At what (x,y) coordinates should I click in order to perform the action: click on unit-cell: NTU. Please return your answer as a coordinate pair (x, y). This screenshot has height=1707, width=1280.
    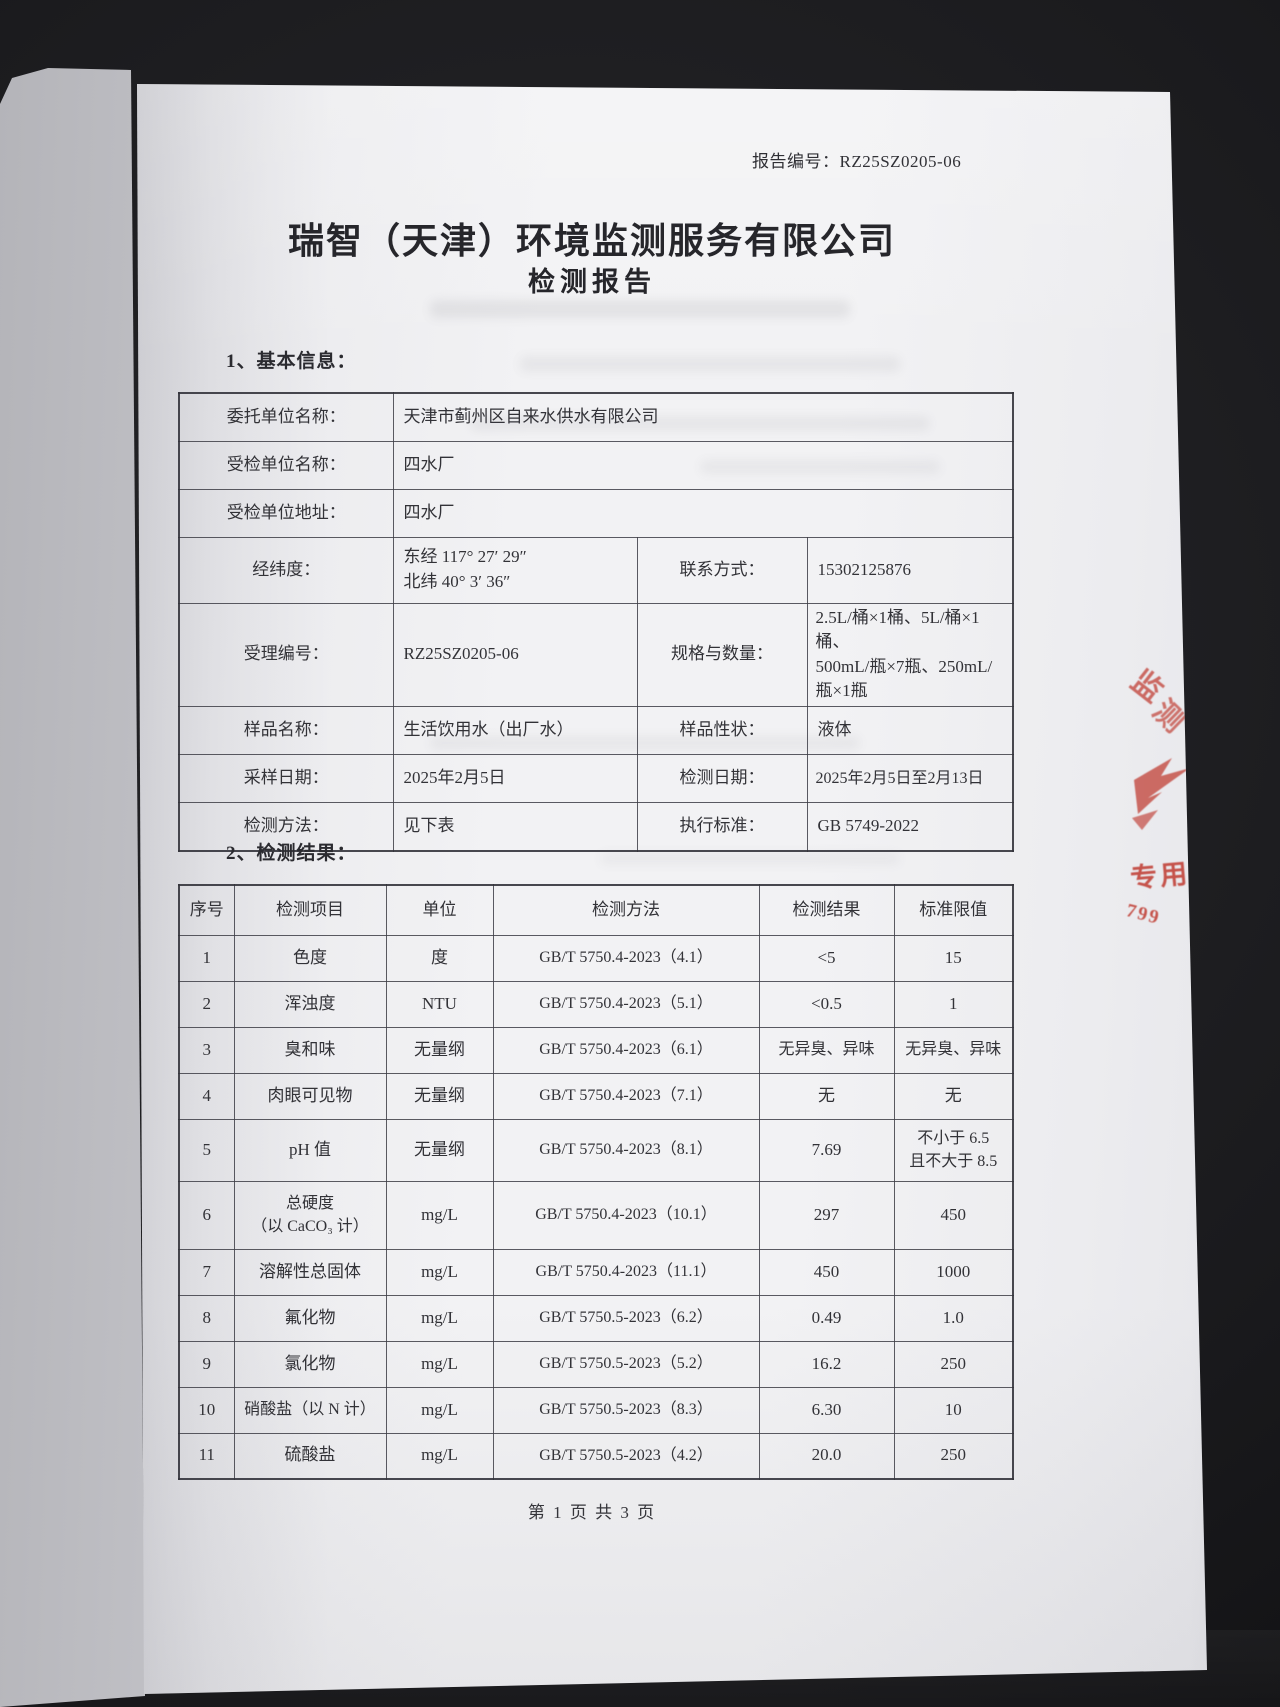
    Looking at the image, I should click on (439, 1004).